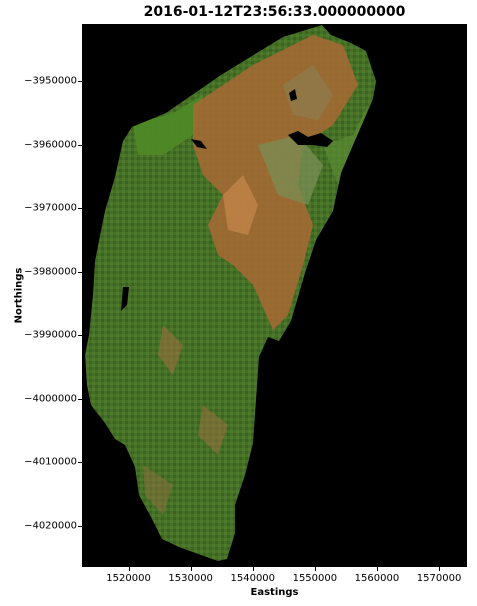  Describe the element at coordinates (128, 578) in the screenshot. I see `x-tick-label: 1520000` at that location.